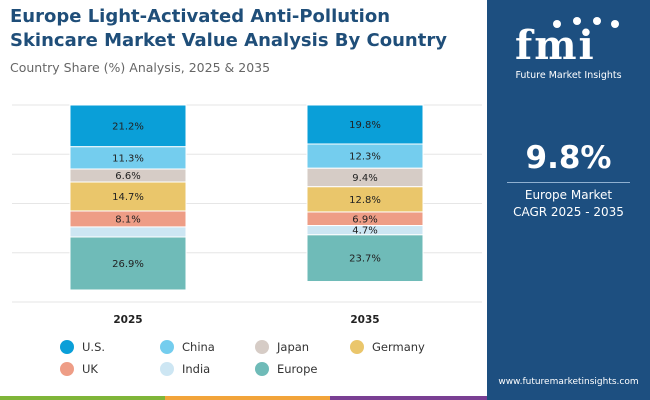  I want to click on data-label: 23.7%, so click(365, 259).